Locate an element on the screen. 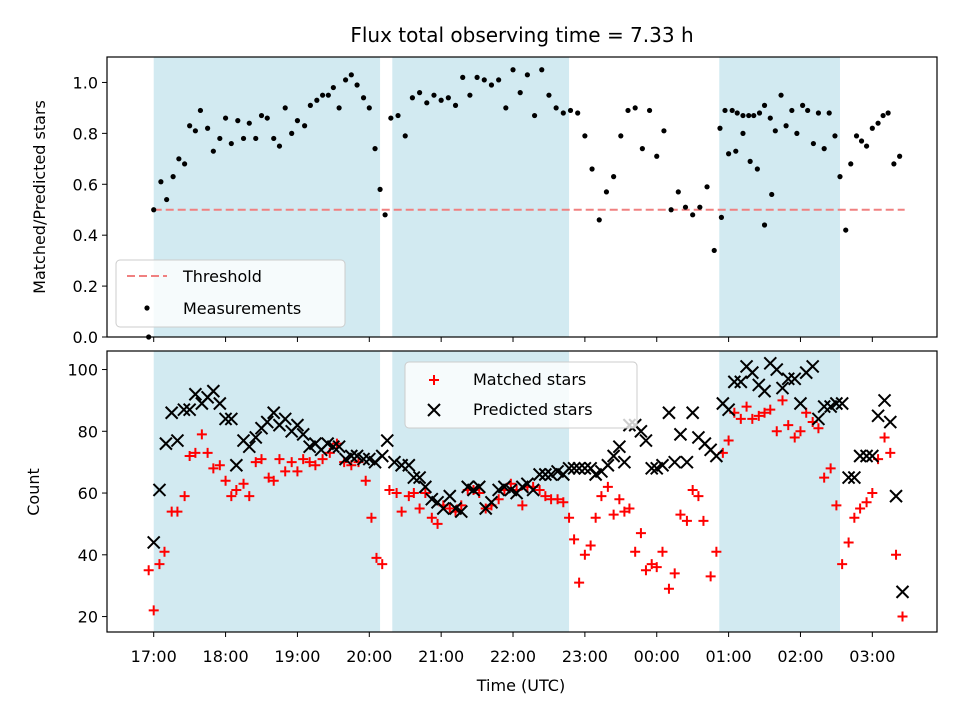 The width and height of the screenshot is (960, 720). y-tick-label: 0.6 is located at coordinates (85, 184).